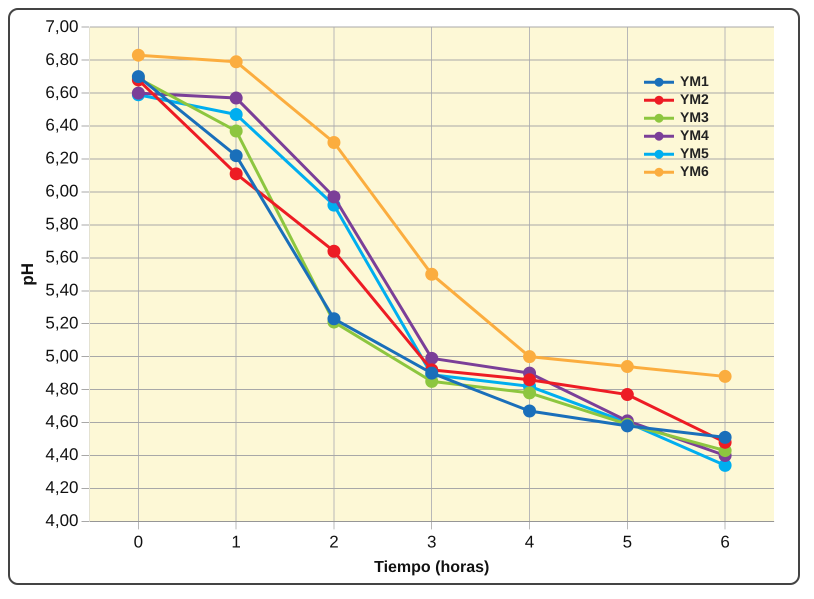 This screenshot has width=814, height=599. What do you see at coordinates (61, 388) in the screenshot?
I see `y-tick-label: 4,80` at bounding box center [61, 388].